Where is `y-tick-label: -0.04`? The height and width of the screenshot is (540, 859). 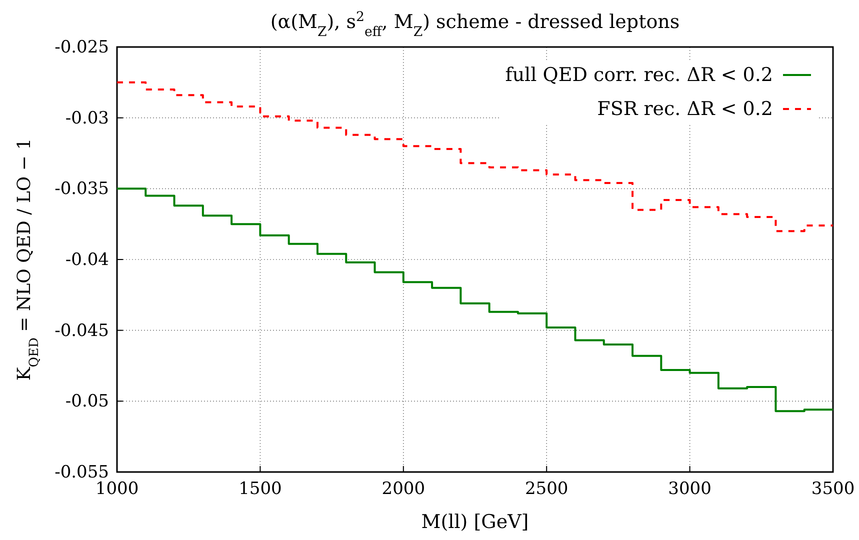
y-tick-label: -0.04 is located at coordinates (87, 260).